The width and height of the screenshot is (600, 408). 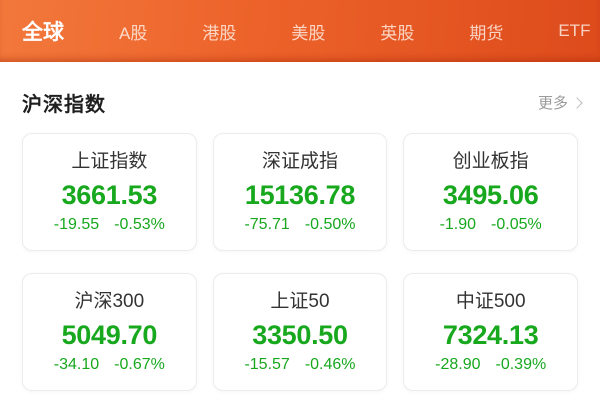 I want to click on index-change-pct: -0.67%, so click(x=139, y=364).